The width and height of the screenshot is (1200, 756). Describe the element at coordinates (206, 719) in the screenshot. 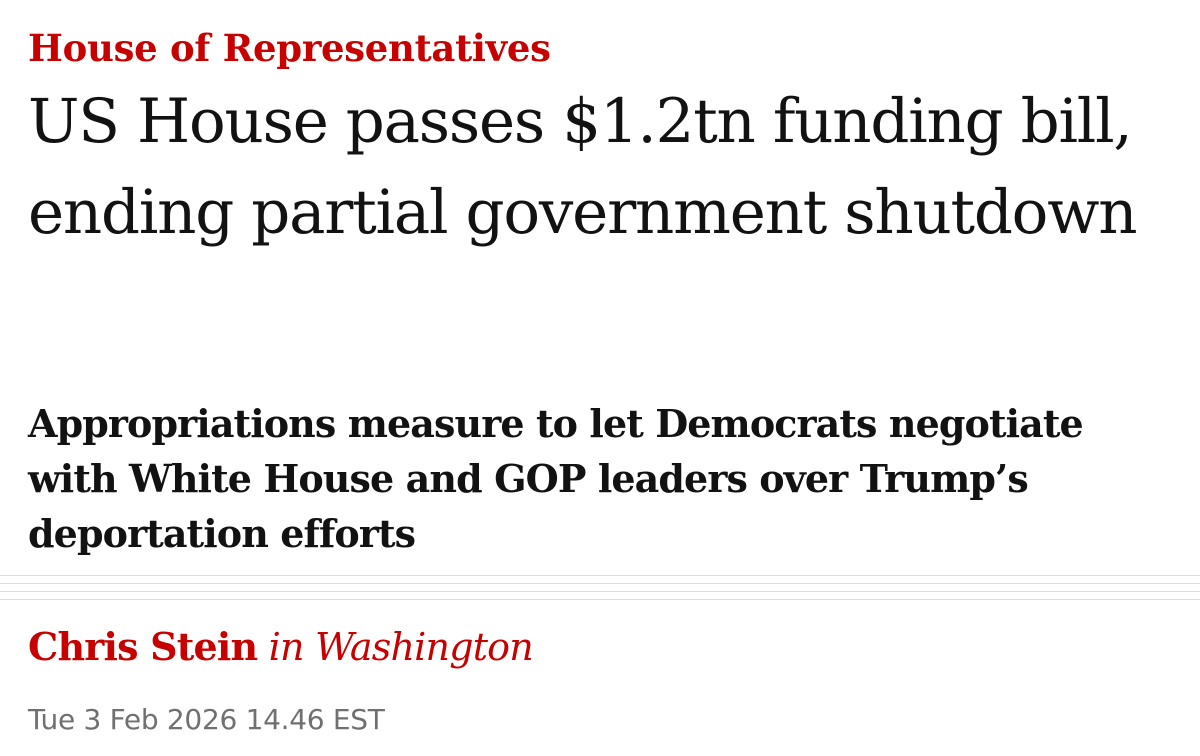

I see `publish-date: Tue 3 Feb 2026 14.46 EST` at that location.